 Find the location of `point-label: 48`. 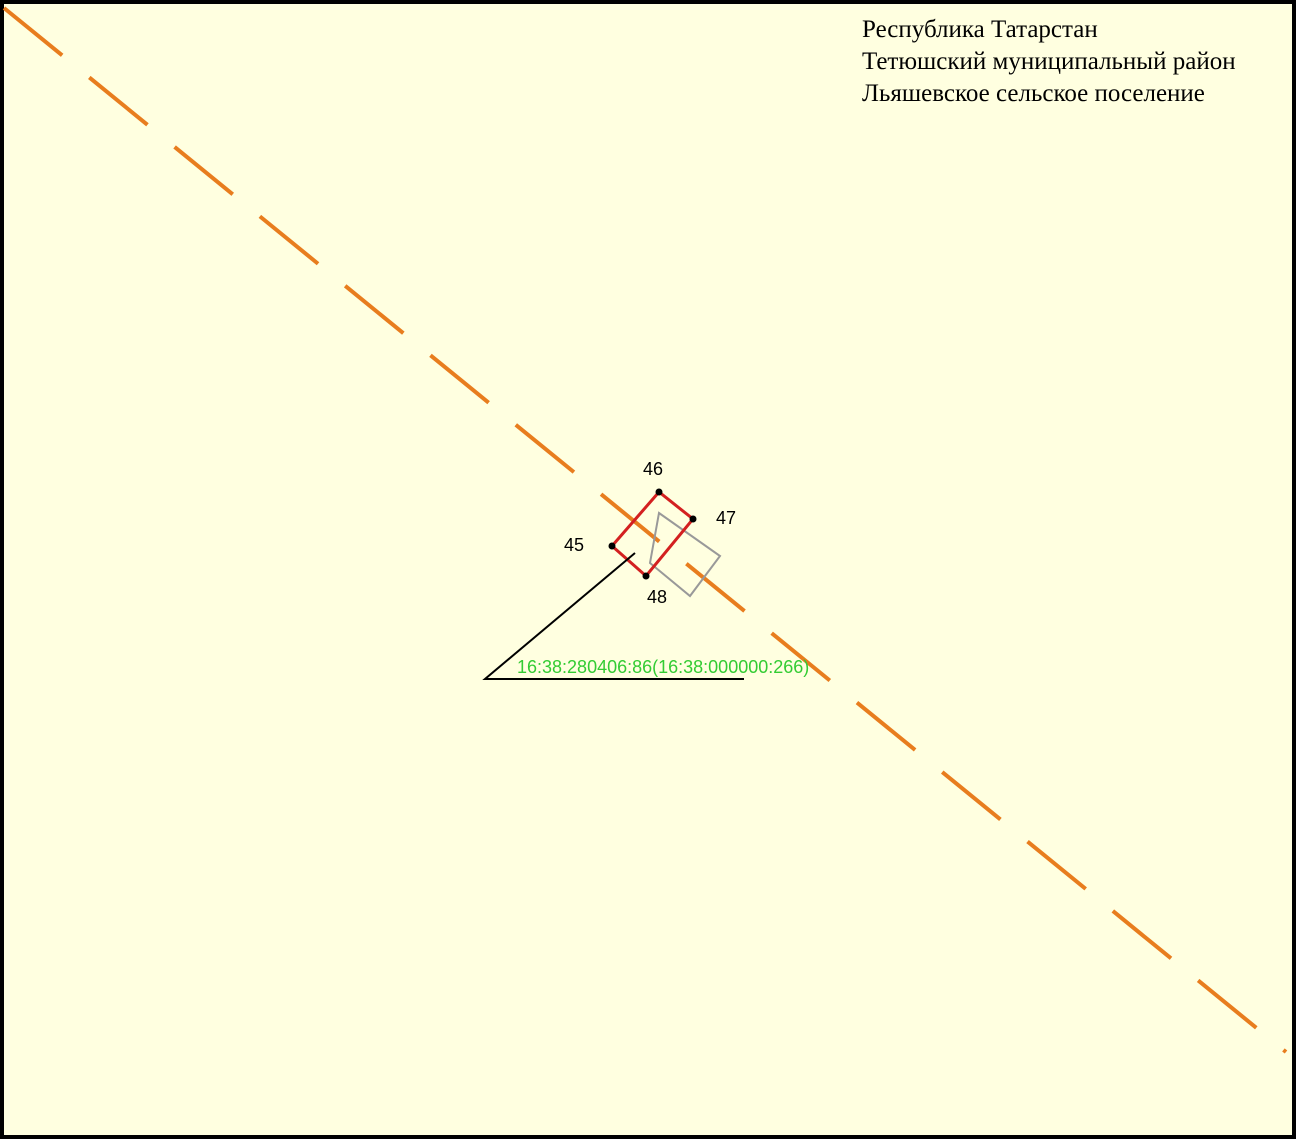

point-label: 48 is located at coordinates (657, 597).